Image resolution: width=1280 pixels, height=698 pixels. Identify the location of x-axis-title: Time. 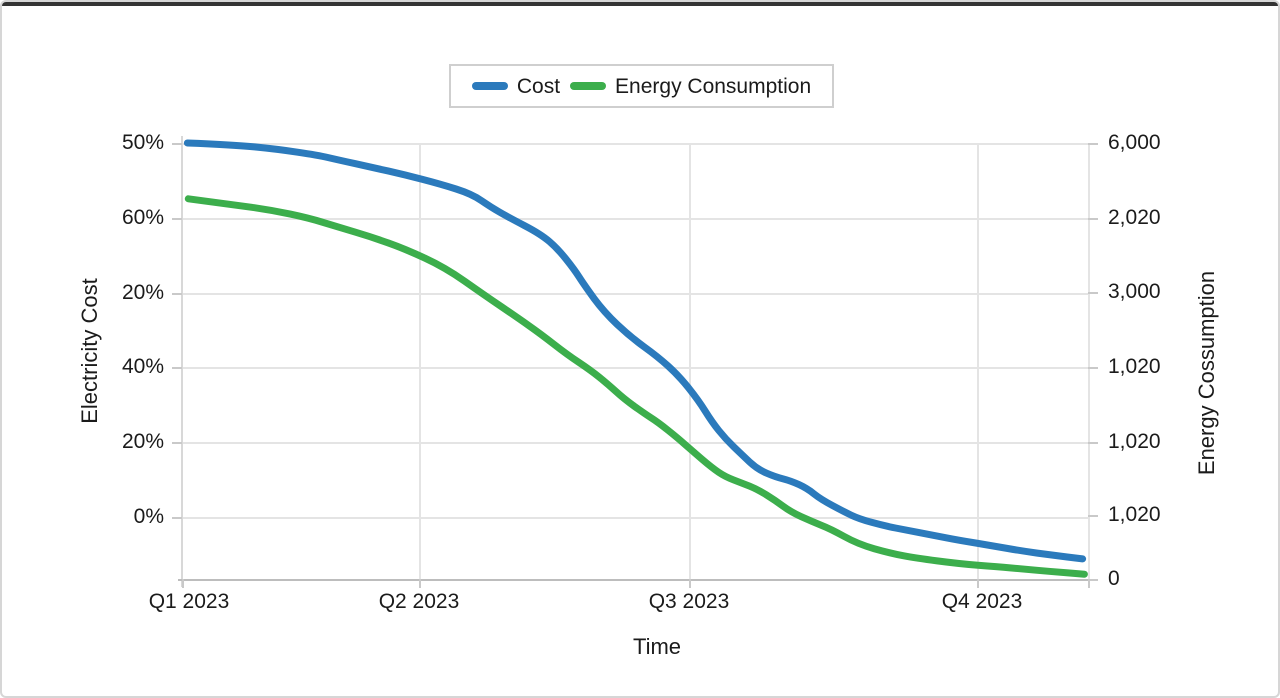
(657, 646).